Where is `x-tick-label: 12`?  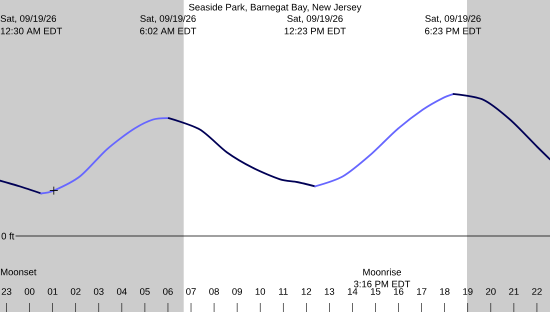
x-tick-label: 12 is located at coordinates (307, 291).